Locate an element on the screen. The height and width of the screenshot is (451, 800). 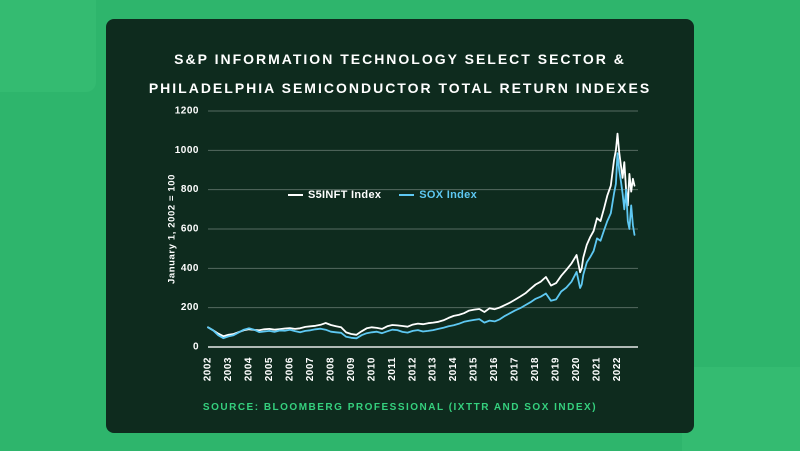
x-tick-label: 2006 is located at coordinates (289, 369).